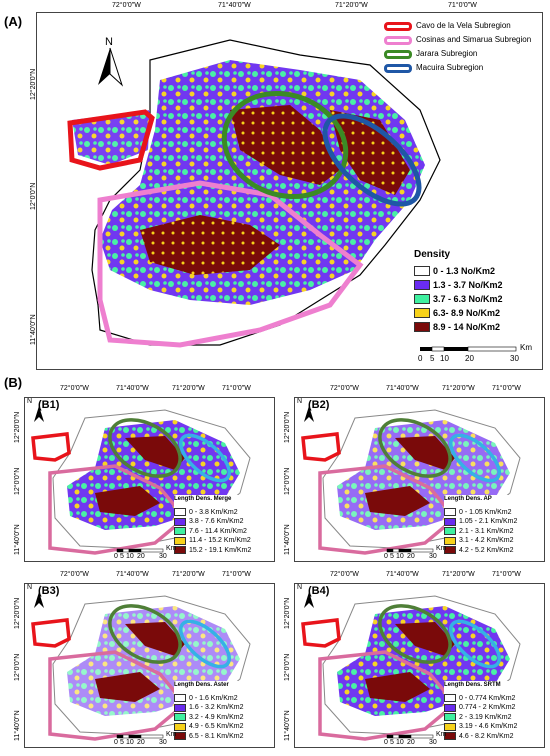  I want to click on legend-class: 3.8 - 7.6 Km/Km2, so click(216, 521).